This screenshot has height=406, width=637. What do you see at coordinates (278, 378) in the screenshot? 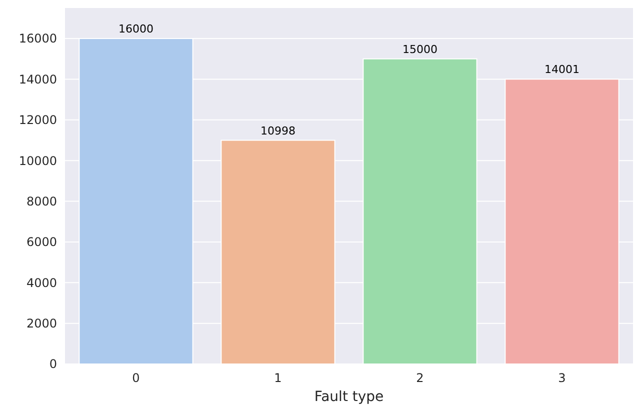
I see `x-tick-label: 1` at bounding box center [278, 378].